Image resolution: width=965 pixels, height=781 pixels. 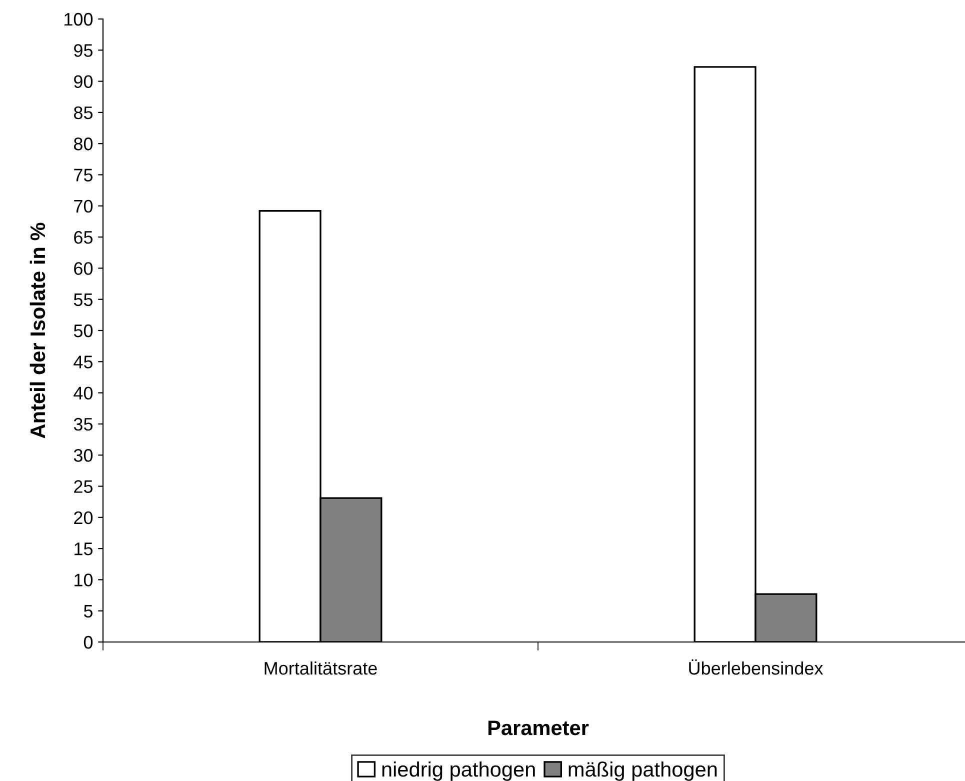 I want to click on x-axis-title: Parameter, so click(x=538, y=728).